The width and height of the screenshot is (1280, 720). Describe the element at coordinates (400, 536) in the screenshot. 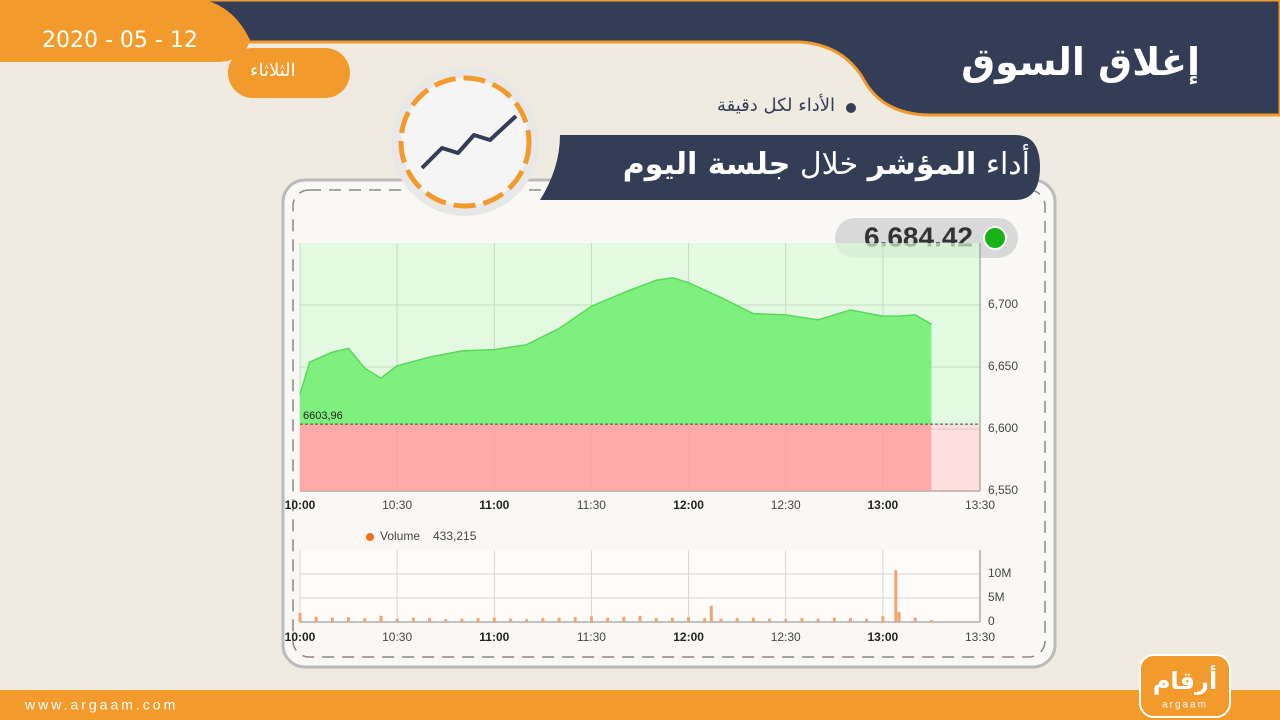

I see `legend-label: Volume` at that location.